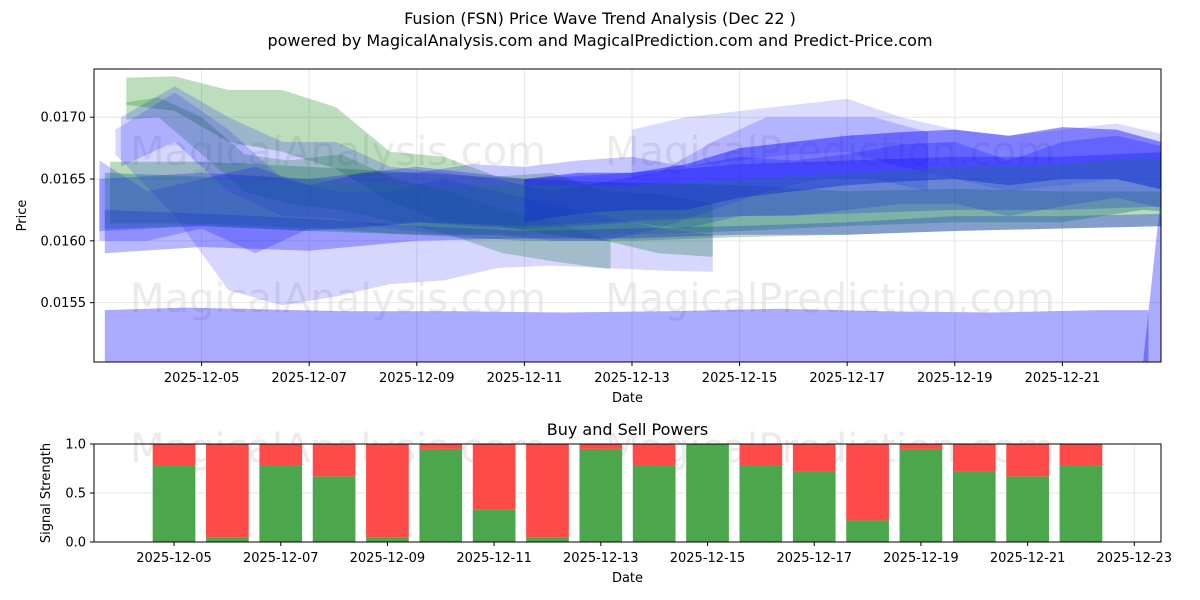 The image size is (1200, 600). What do you see at coordinates (1135, 558) in the screenshot?
I see `x-tick-label: 2025-12-23` at bounding box center [1135, 558].